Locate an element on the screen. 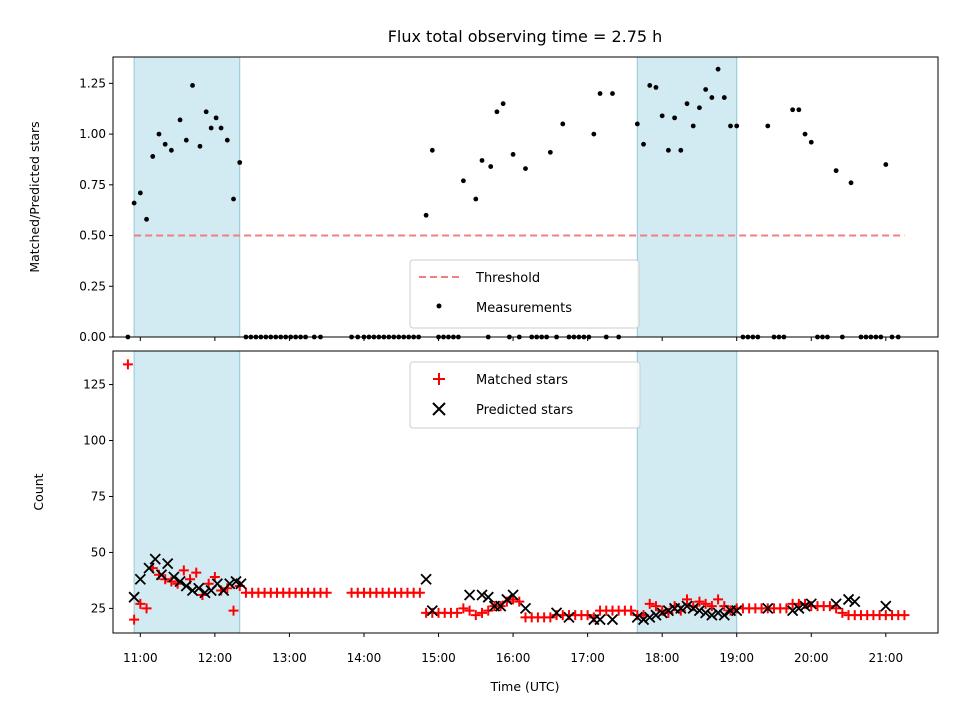  x-axis-label: Time (UTC) is located at coordinates (524, 686).